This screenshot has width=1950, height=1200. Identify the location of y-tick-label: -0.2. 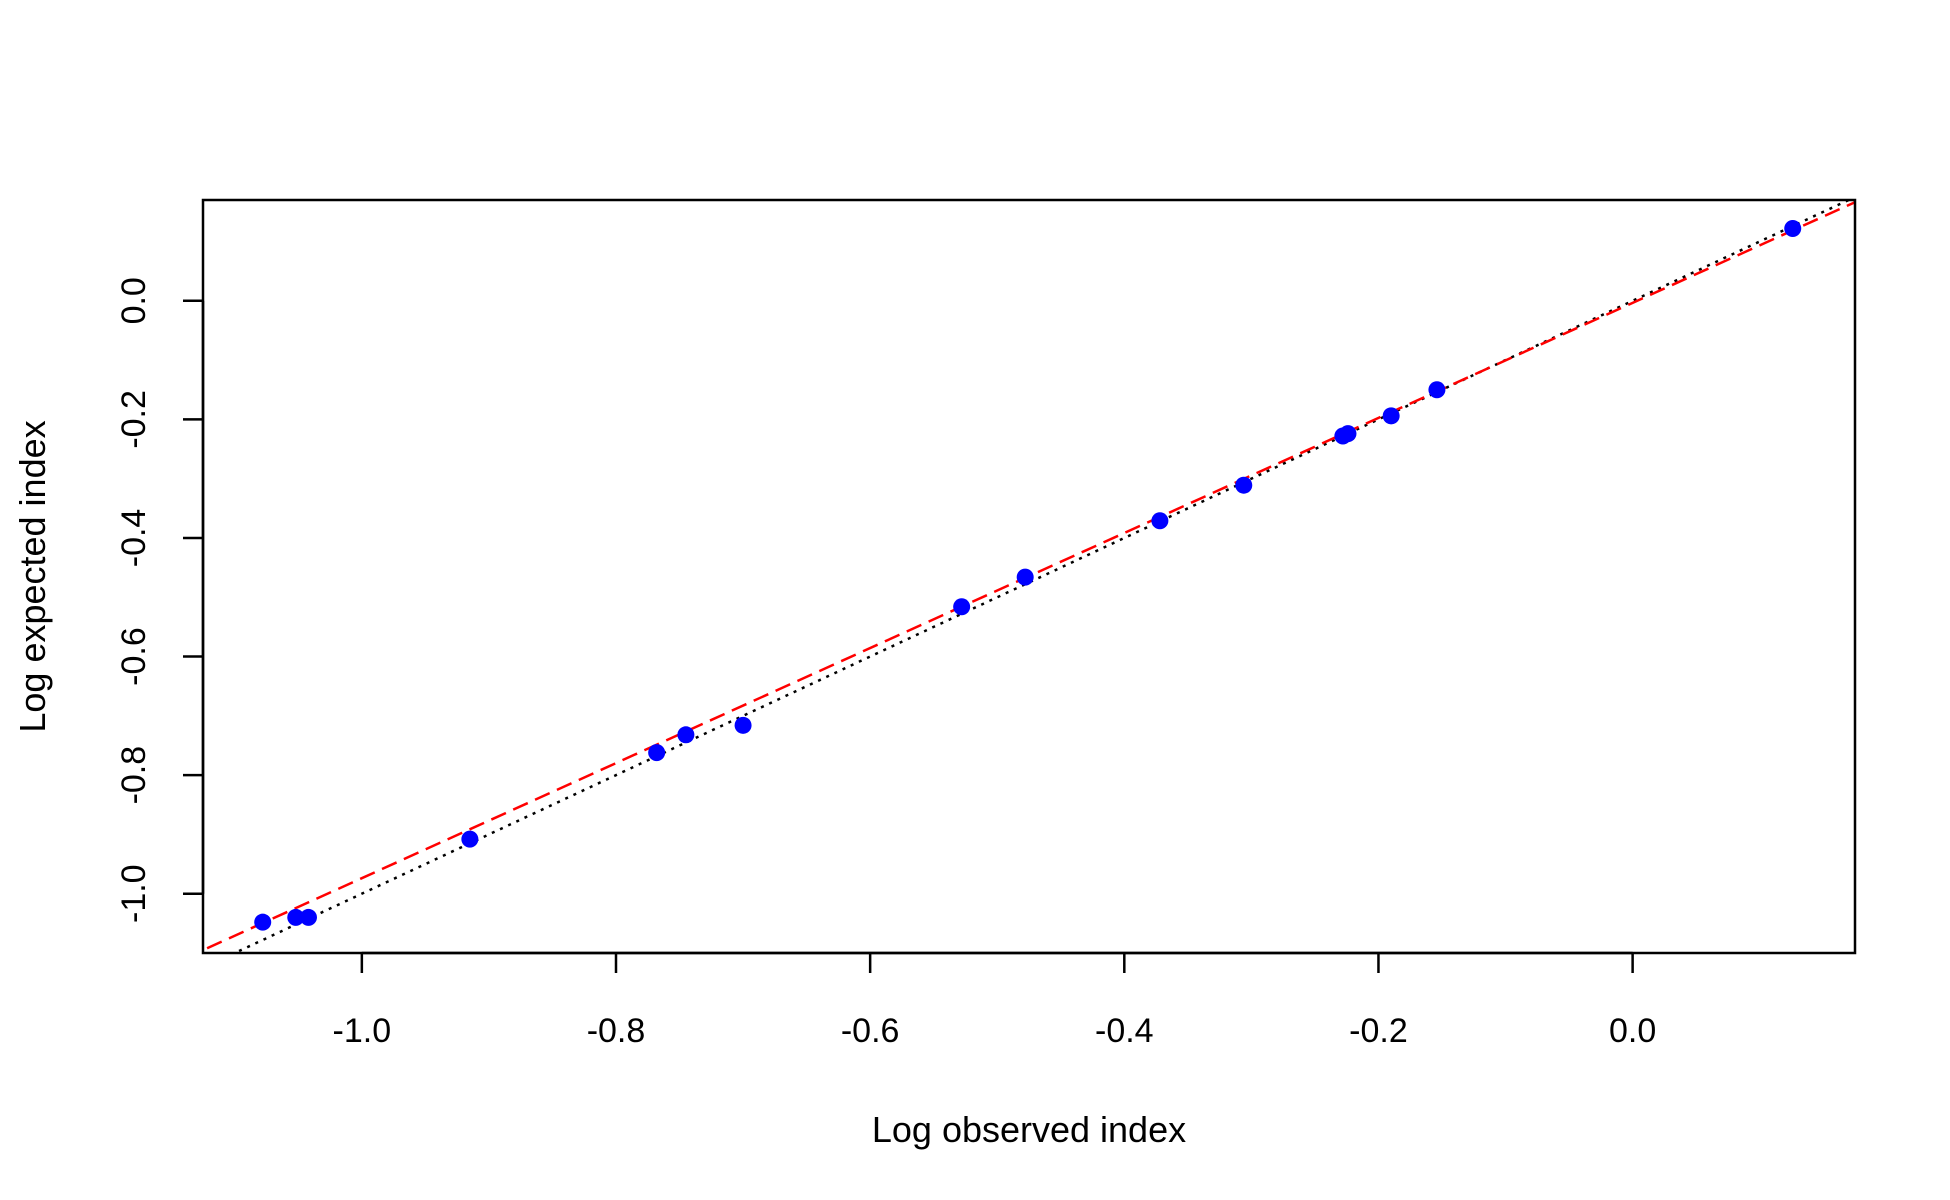
(134, 419).